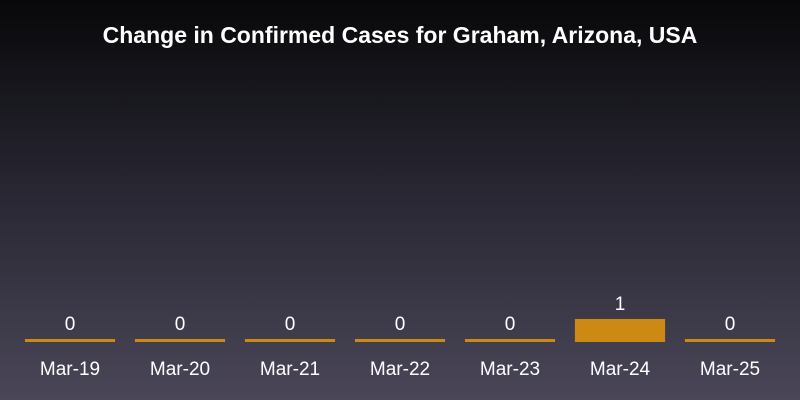 Image resolution: width=800 pixels, height=400 pixels. What do you see at coordinates (290, 369) in the screenshot?
I see `x-tick-label: Mar-21` at bounding box center [290, 369].